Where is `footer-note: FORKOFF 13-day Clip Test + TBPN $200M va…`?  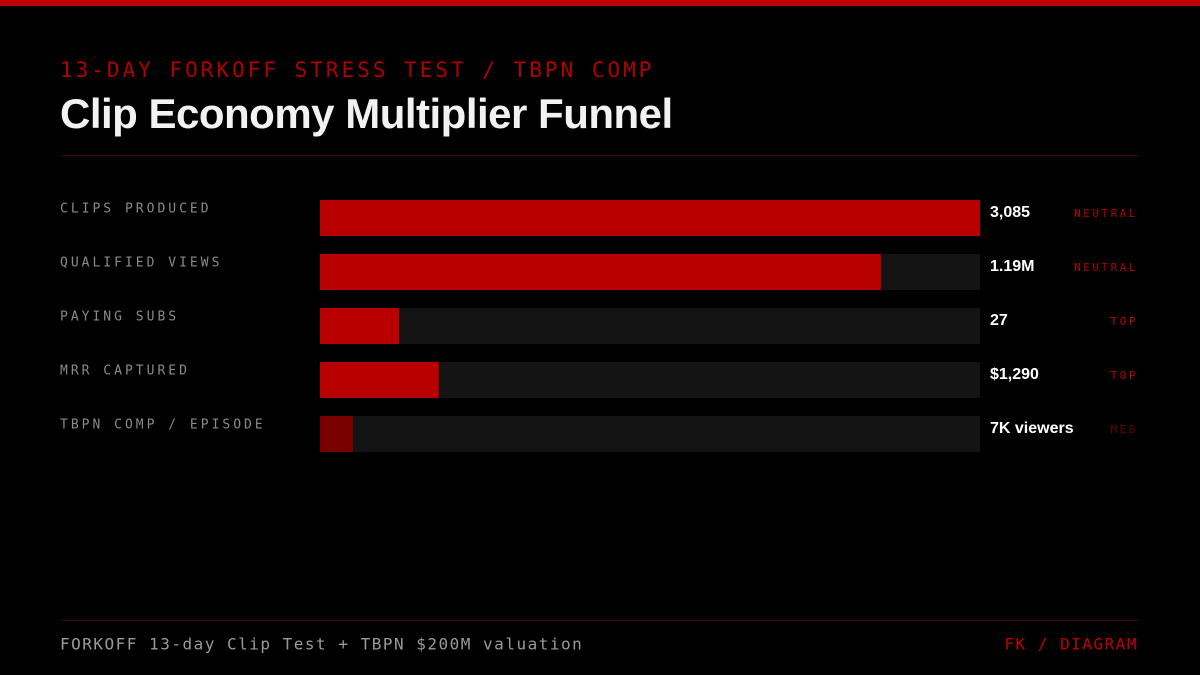 footer-note: FORKOFF 13-day Clip Test + TBPN $200M va… is located at coordinates (321, 644).